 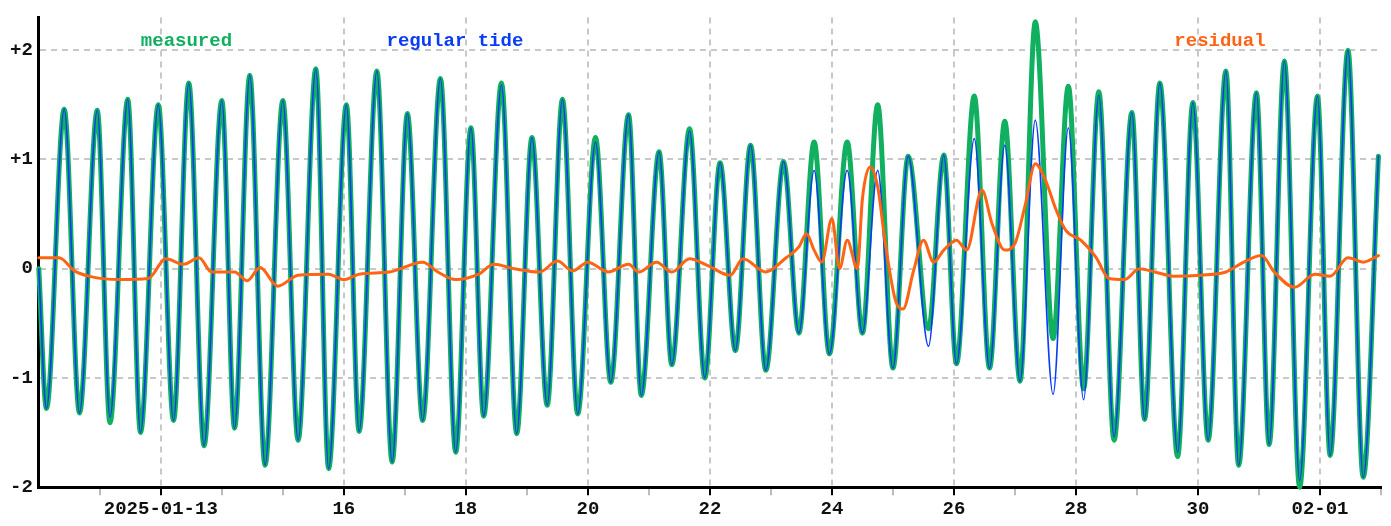 What do you see at coordinates (466, 509) in the screenshot?
I see `x-tick-label: 18` at bounding box center [466, 509].